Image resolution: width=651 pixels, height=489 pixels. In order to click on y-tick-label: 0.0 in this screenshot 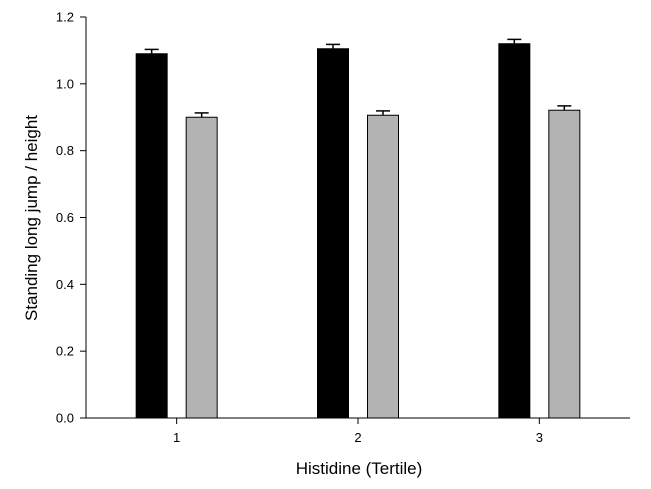, I will do `click(65, 418)`.